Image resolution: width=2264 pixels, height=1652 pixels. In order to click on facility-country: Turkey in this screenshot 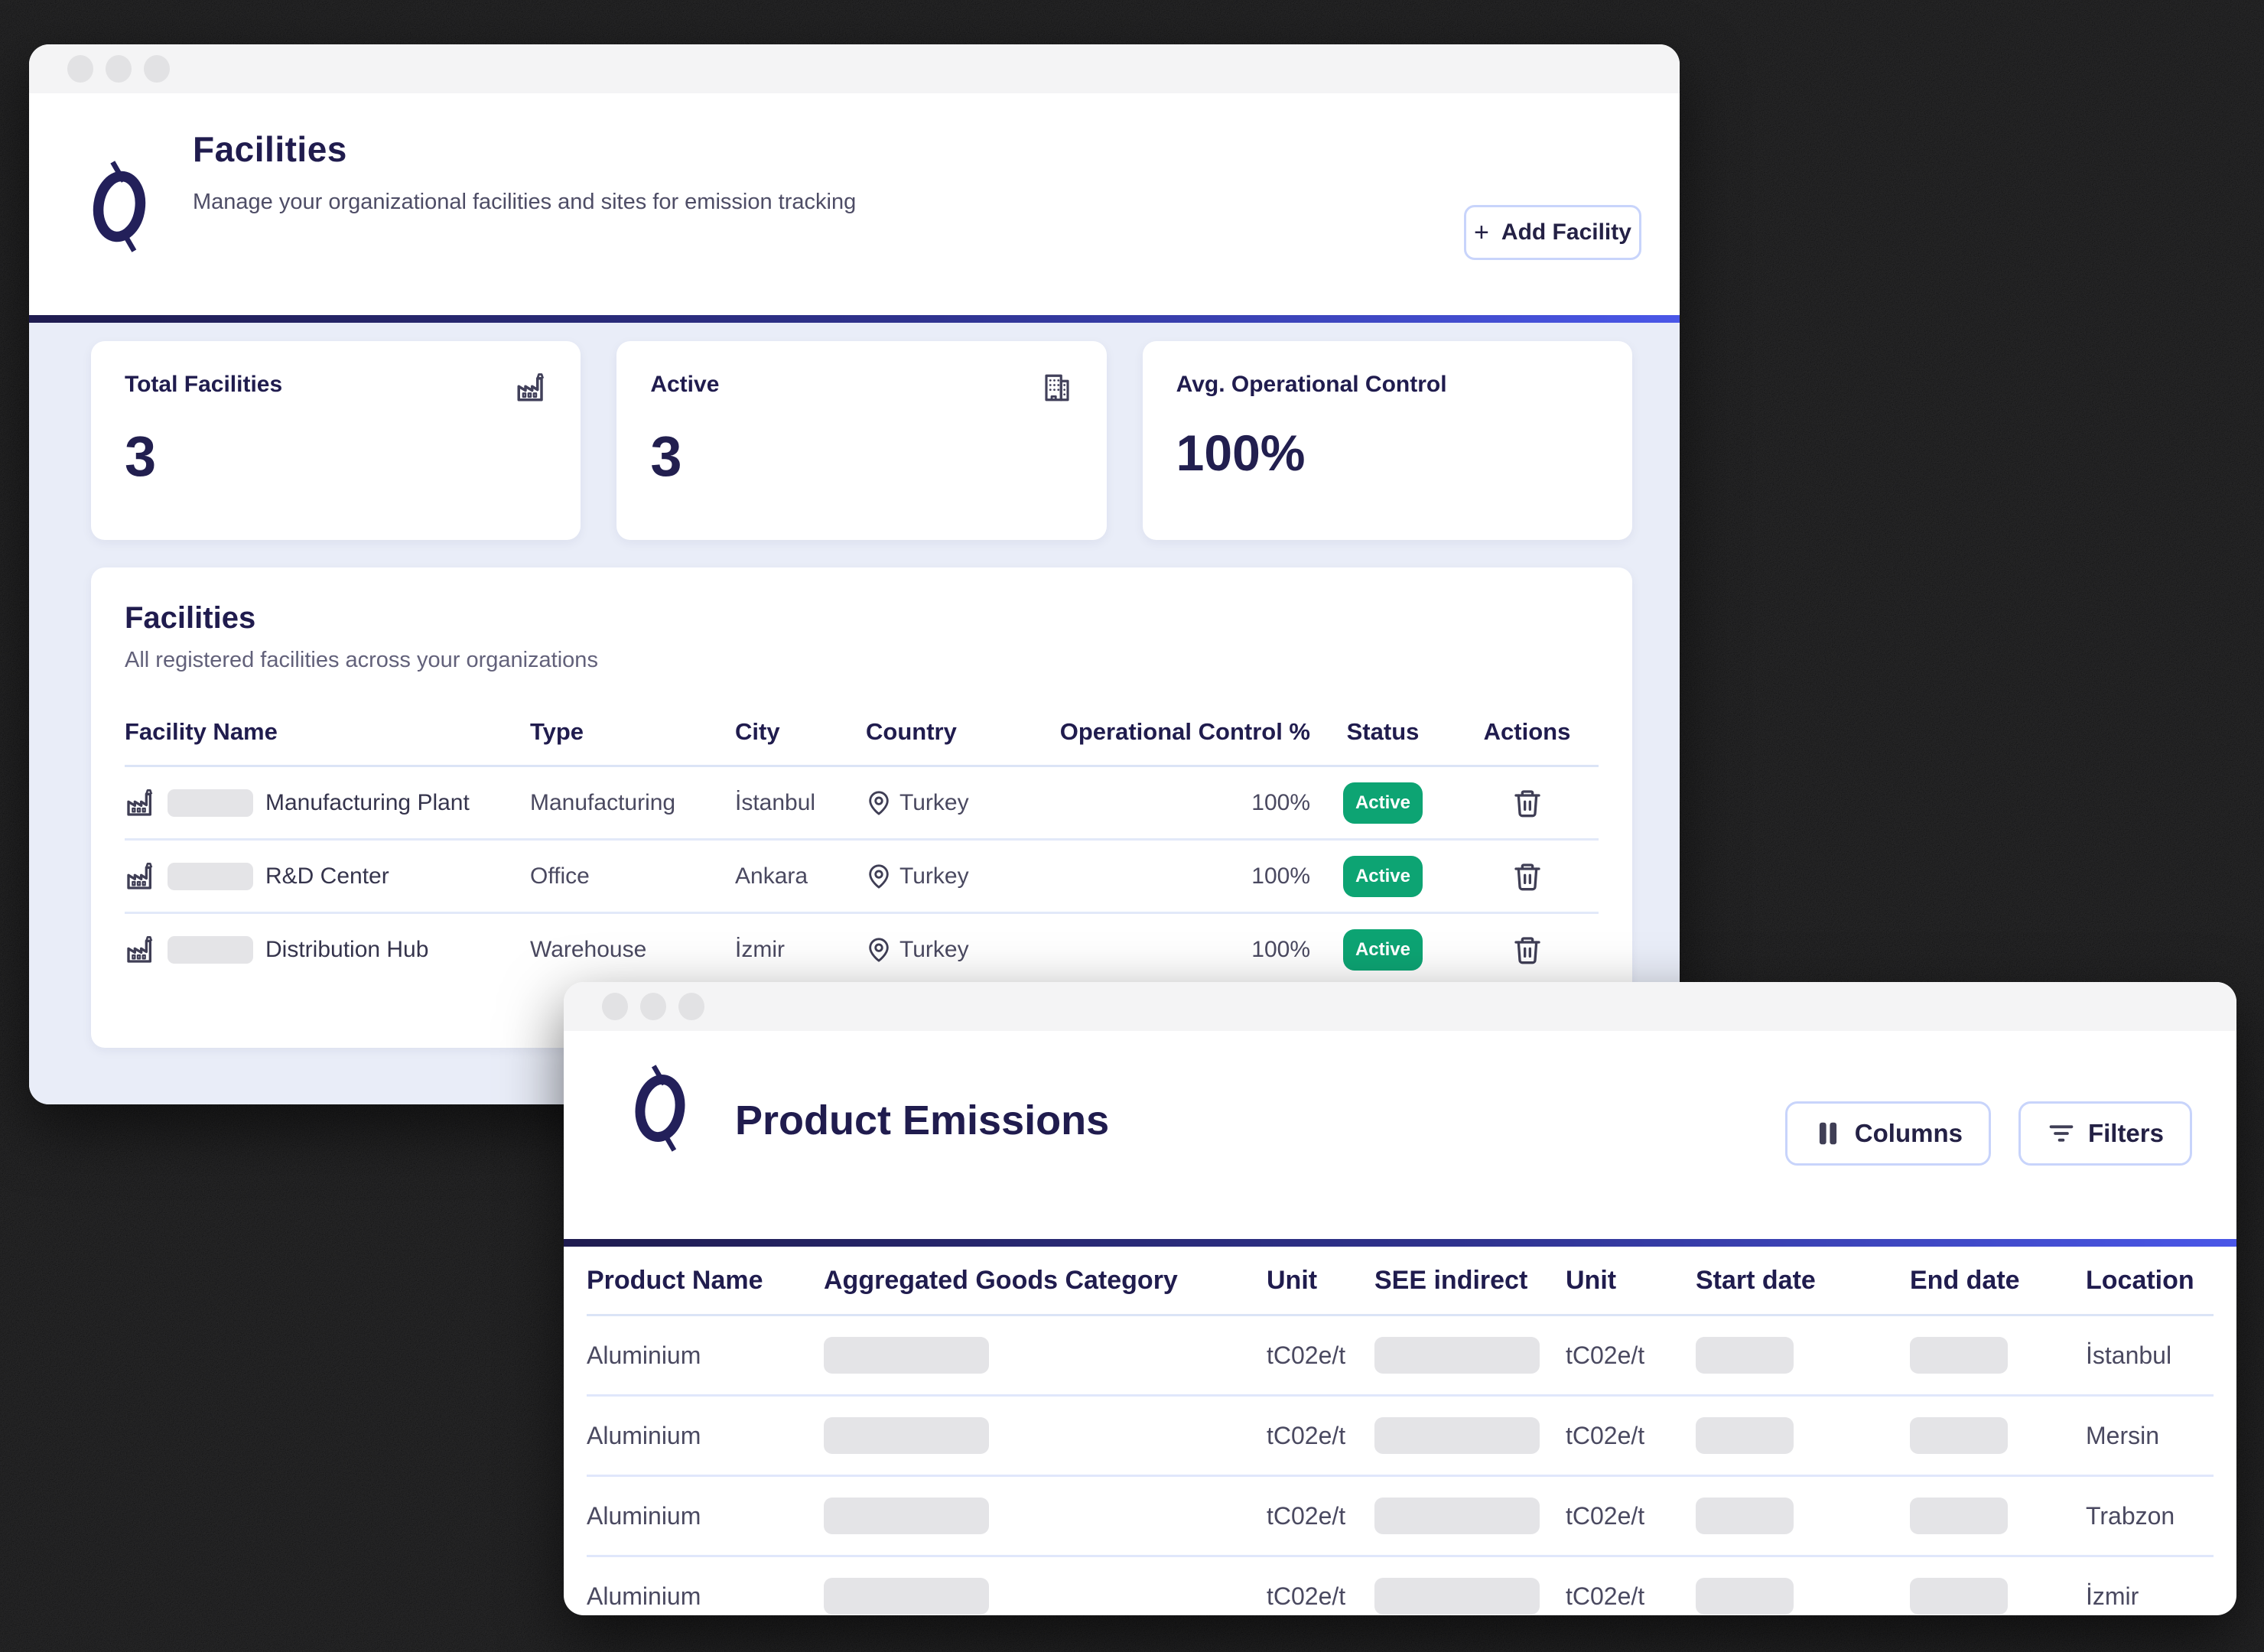, I will do `click(934, 949)`.